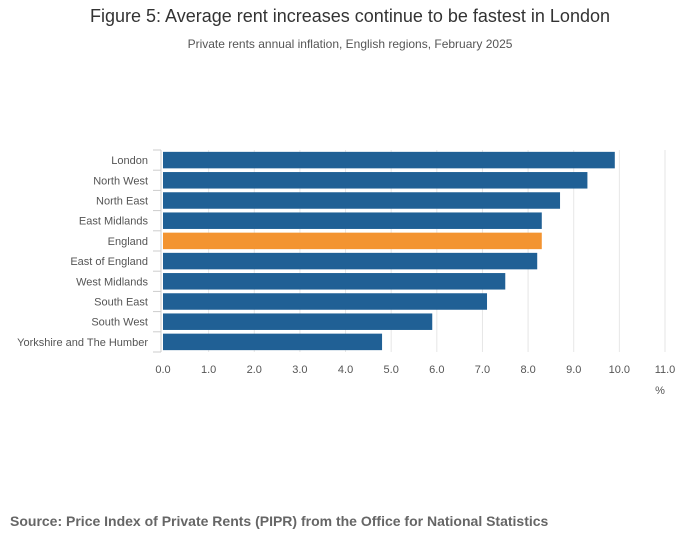 The width and height of the screenshot is (700, 549). Describe the element at coordinates (350, 261) in the screenshot. I see `bar-east-of-england` at that location.